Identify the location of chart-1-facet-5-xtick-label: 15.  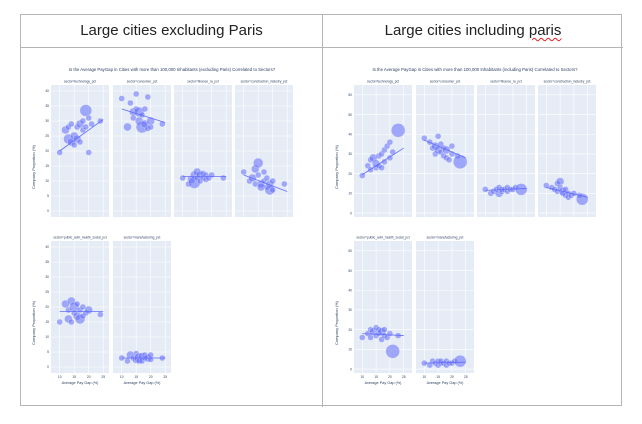
(74, 377).